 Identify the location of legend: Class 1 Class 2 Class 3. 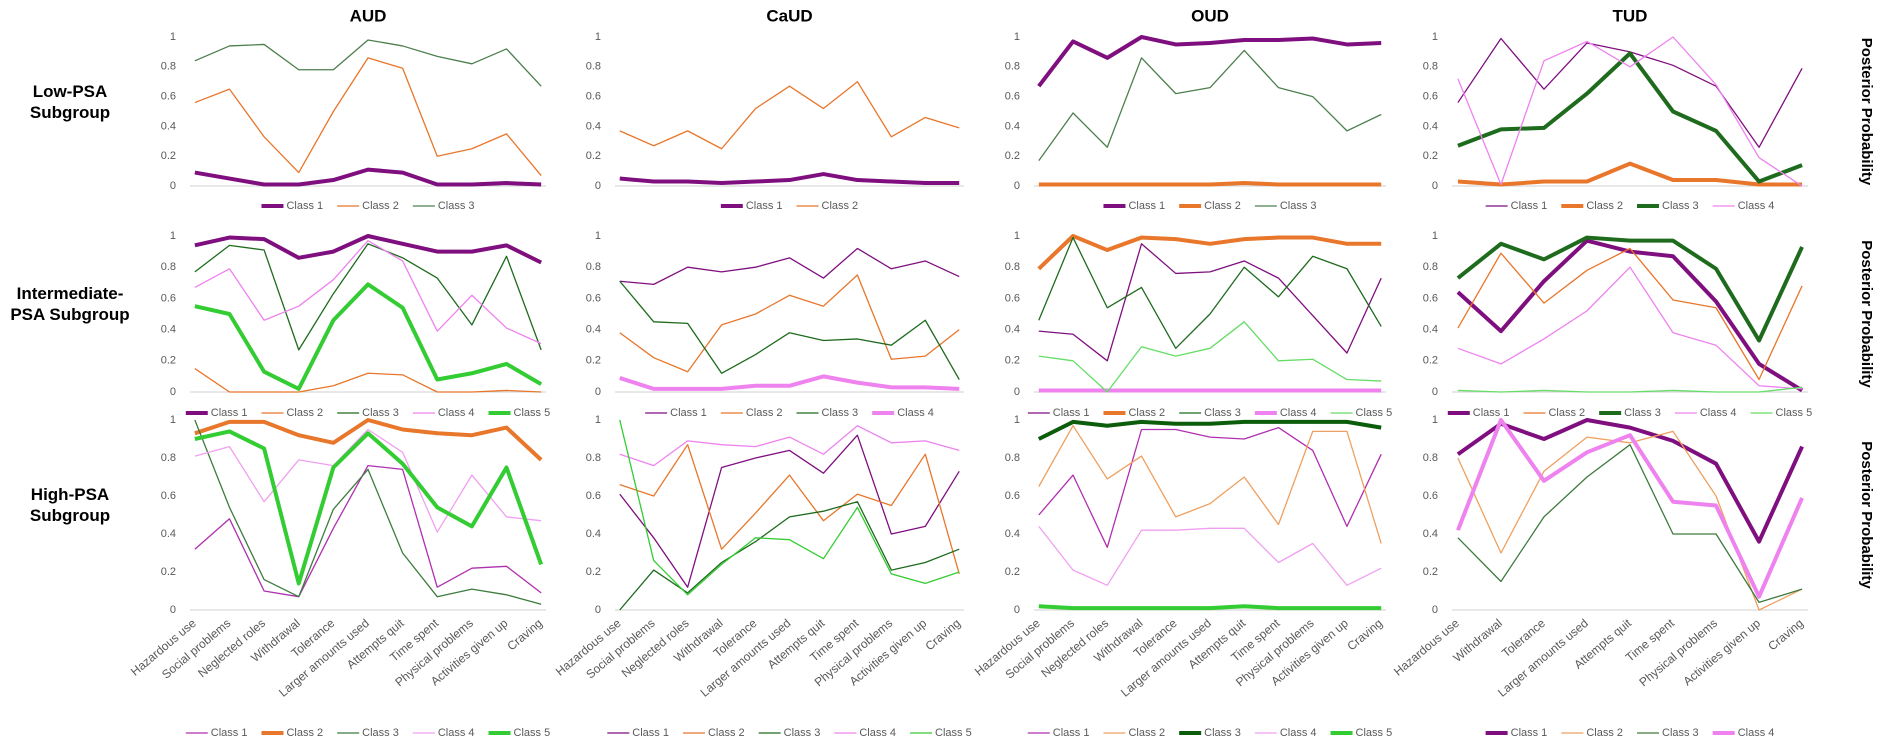
(368, 206).